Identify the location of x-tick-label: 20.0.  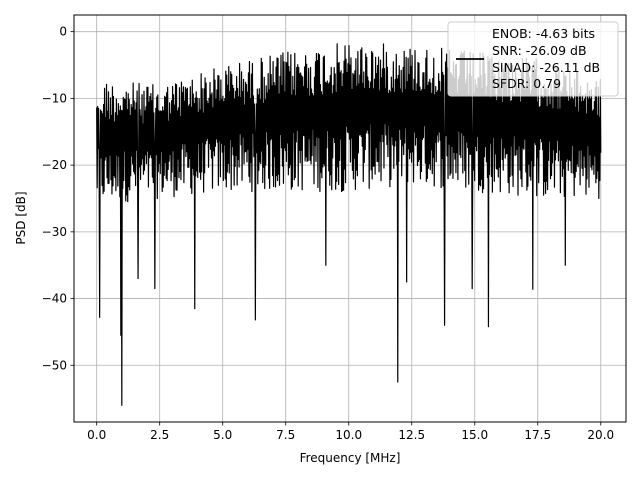
(600, 435).